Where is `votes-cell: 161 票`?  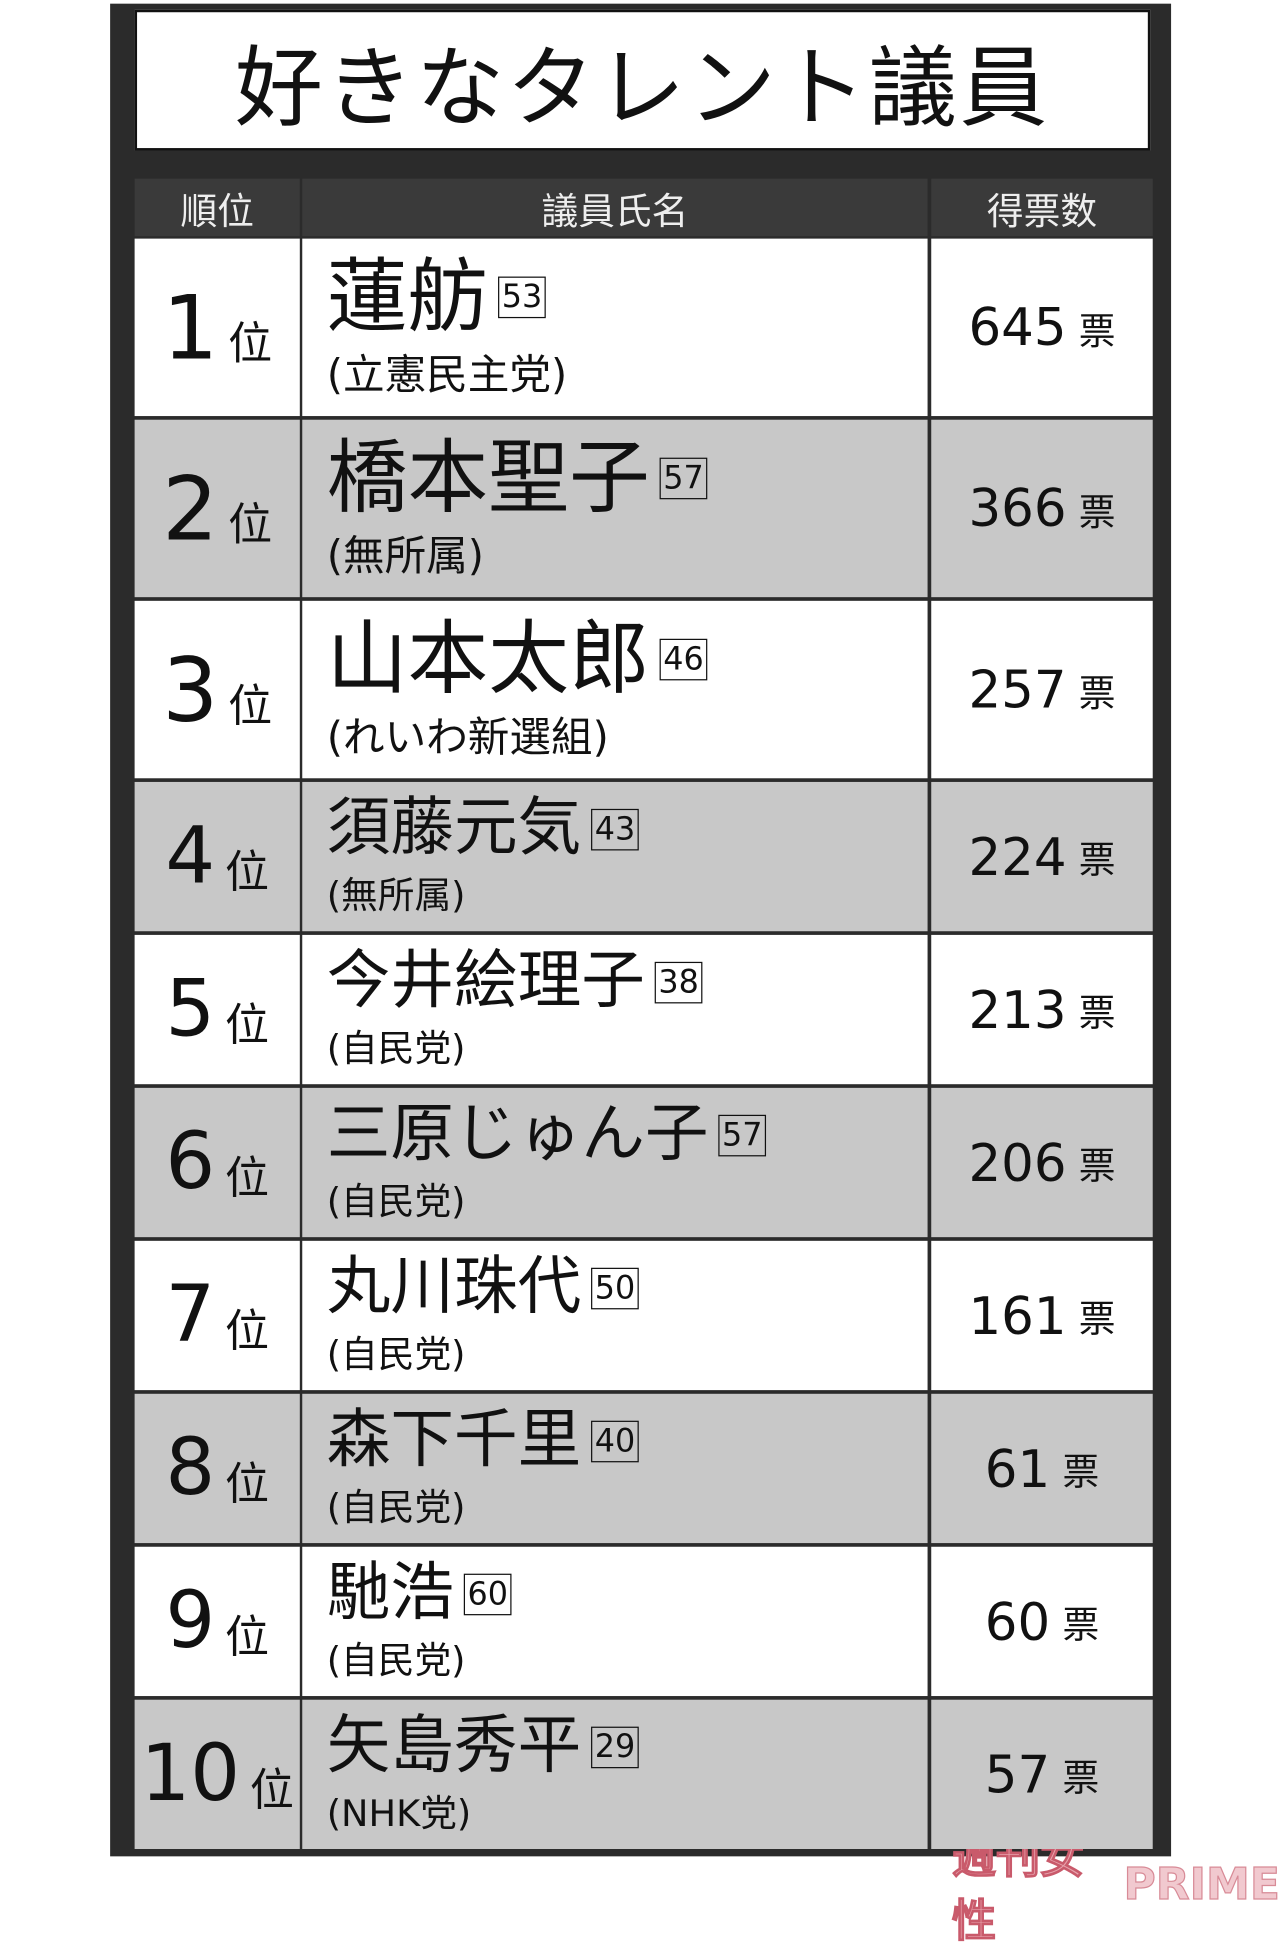 votes-cell: 161 票 is located at coordinates (1042, 1315).